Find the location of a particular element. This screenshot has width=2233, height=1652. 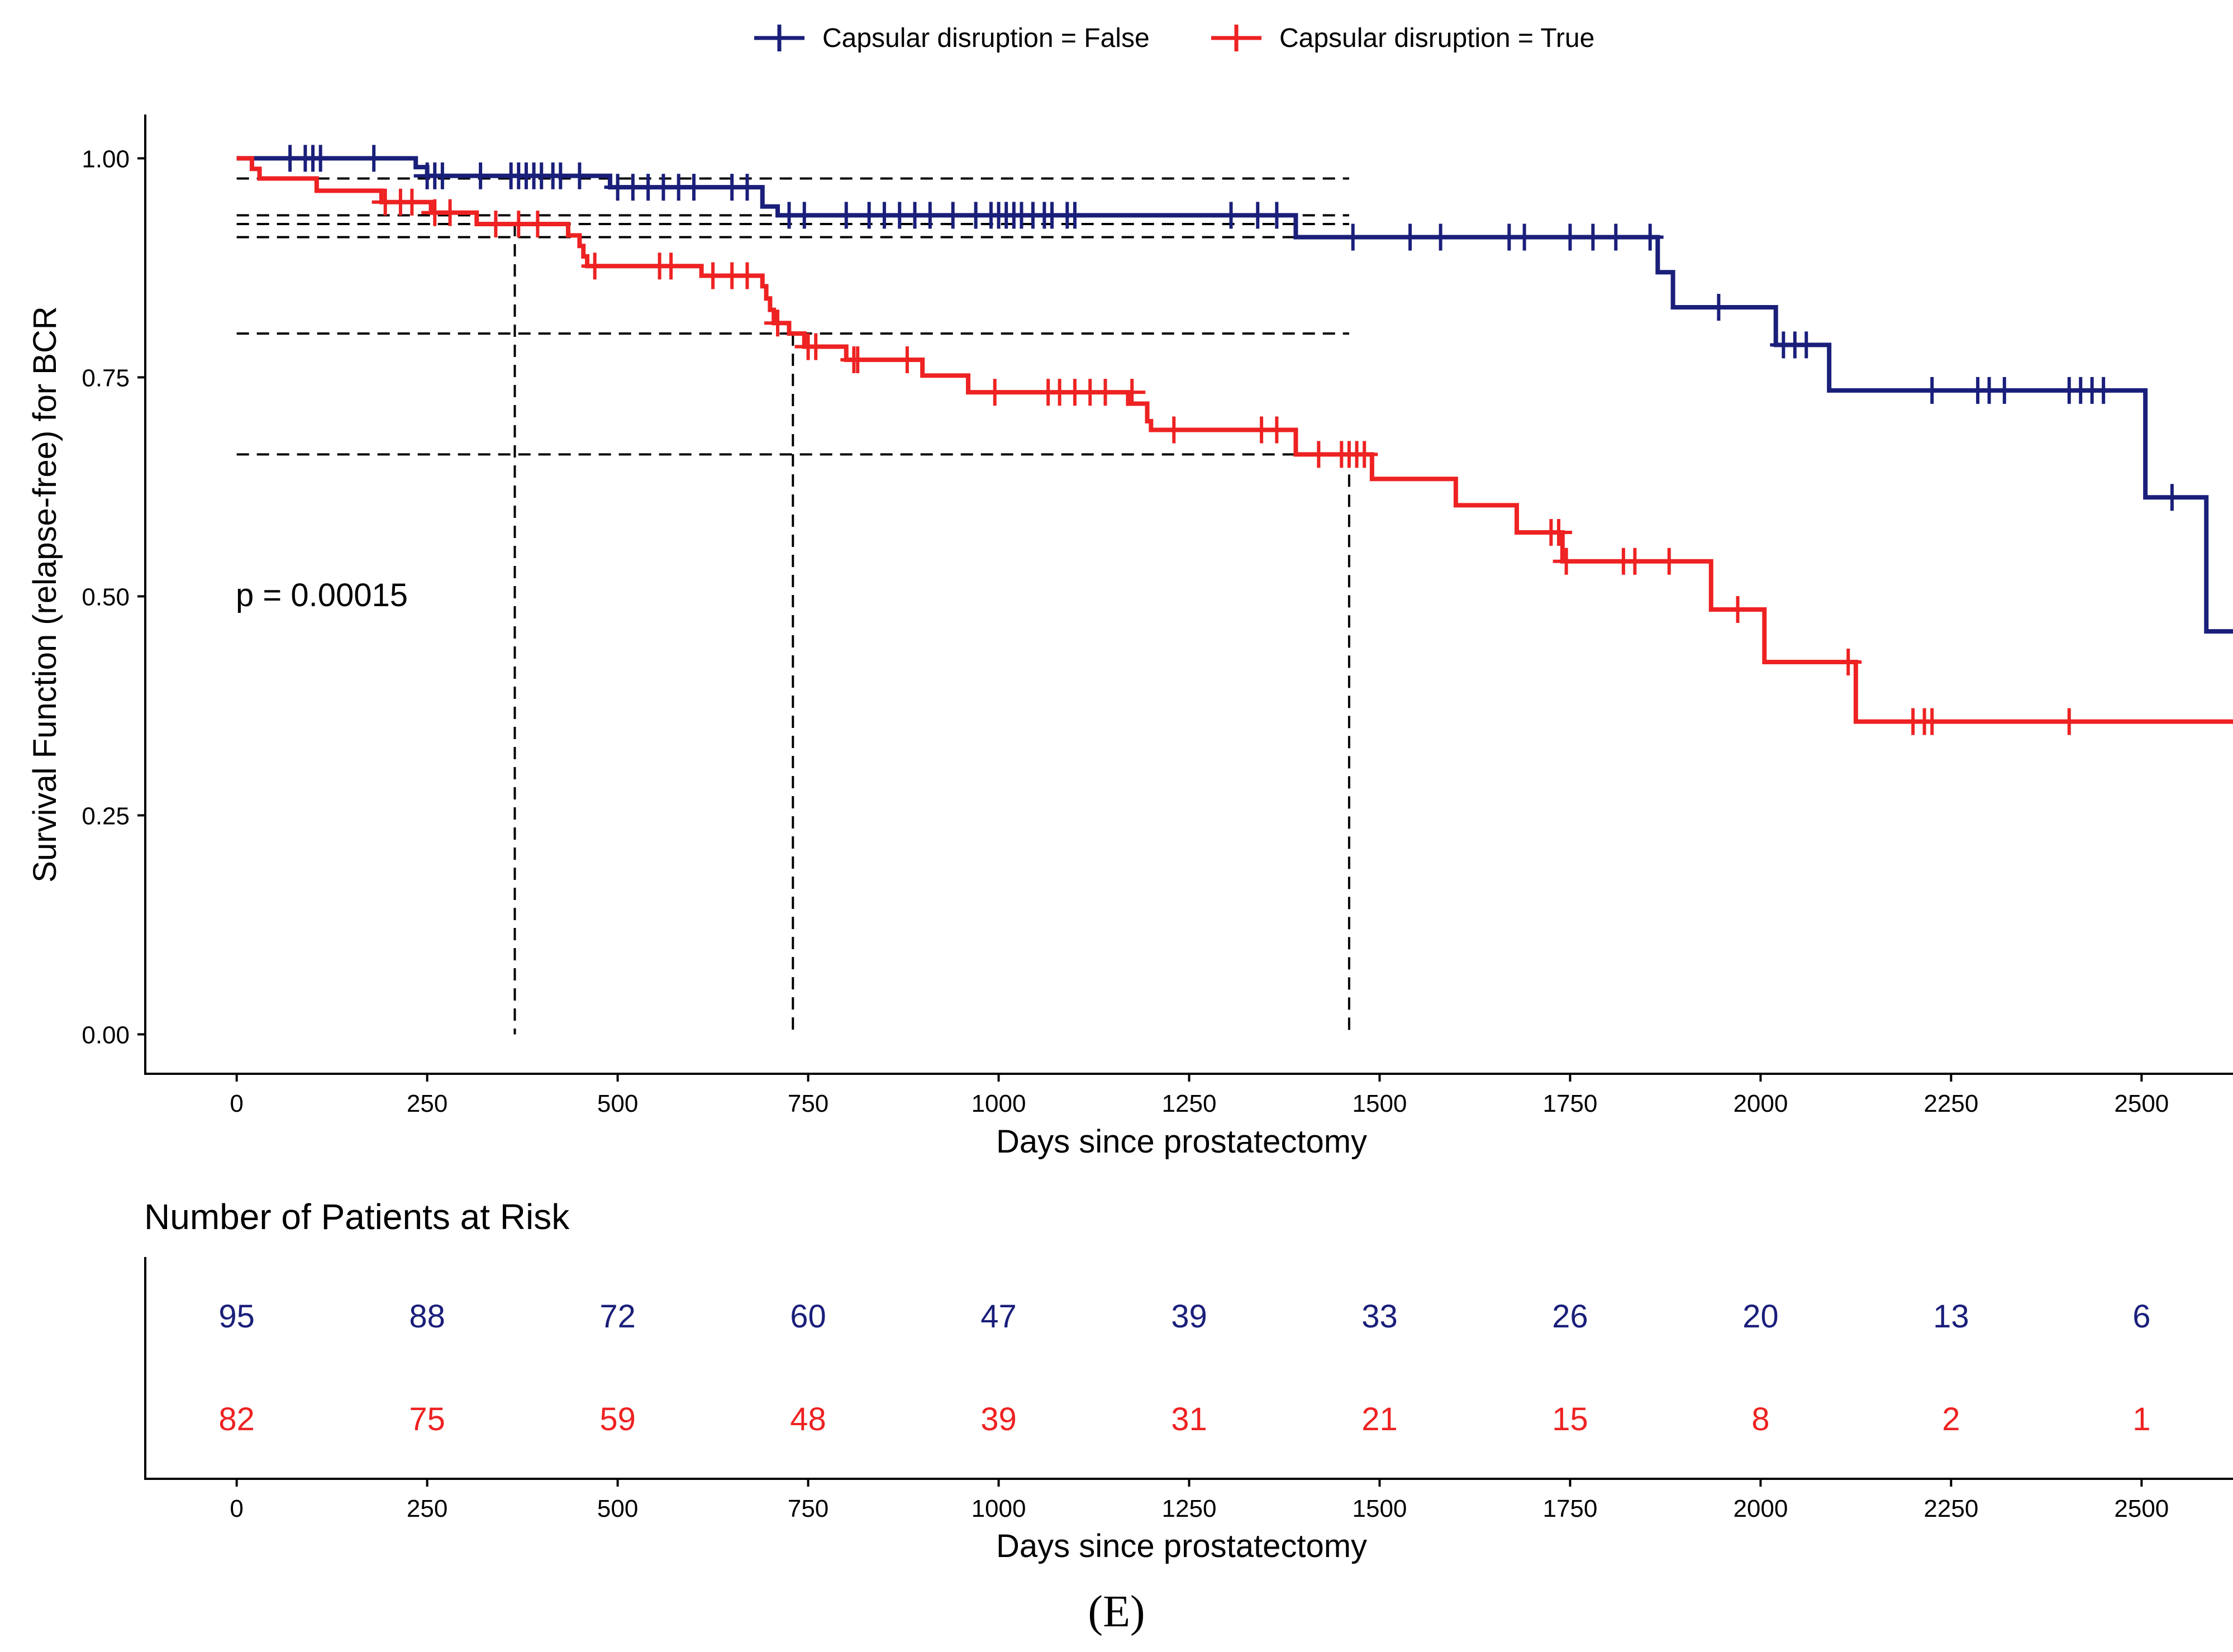

x-tick-label: 750 is located at coordinates (808, 1103).